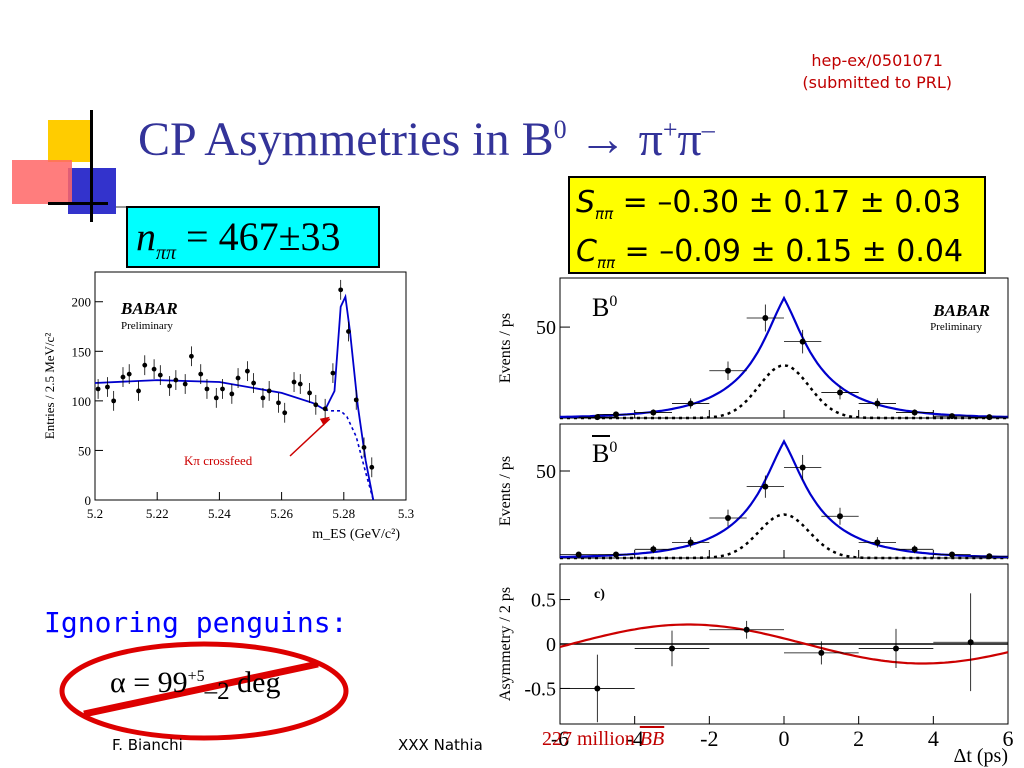 This screenshot has width=1024, height=768. What do you see at coordinates (784, 498) in the screenshot?
I see `dt-fit-total` at bounding box center [784, 498].